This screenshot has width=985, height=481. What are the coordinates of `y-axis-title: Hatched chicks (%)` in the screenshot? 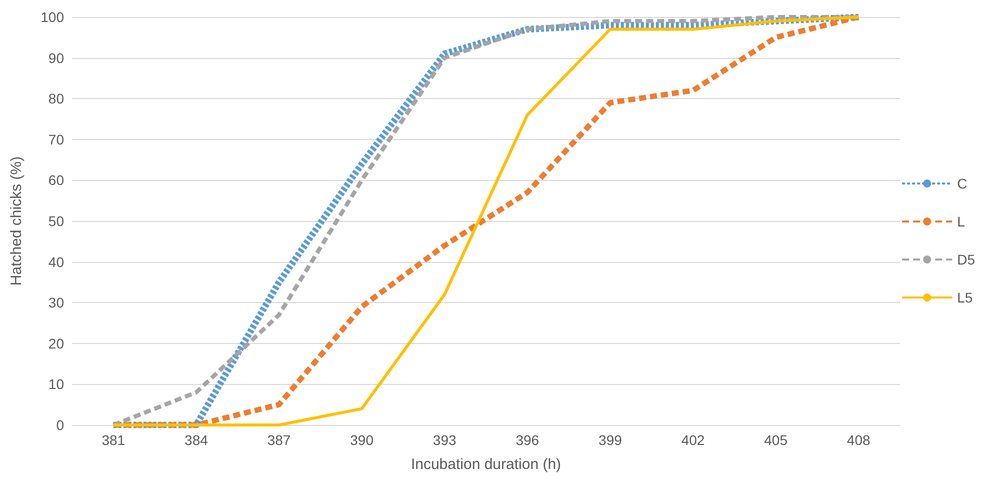 It's located at (16, 221).